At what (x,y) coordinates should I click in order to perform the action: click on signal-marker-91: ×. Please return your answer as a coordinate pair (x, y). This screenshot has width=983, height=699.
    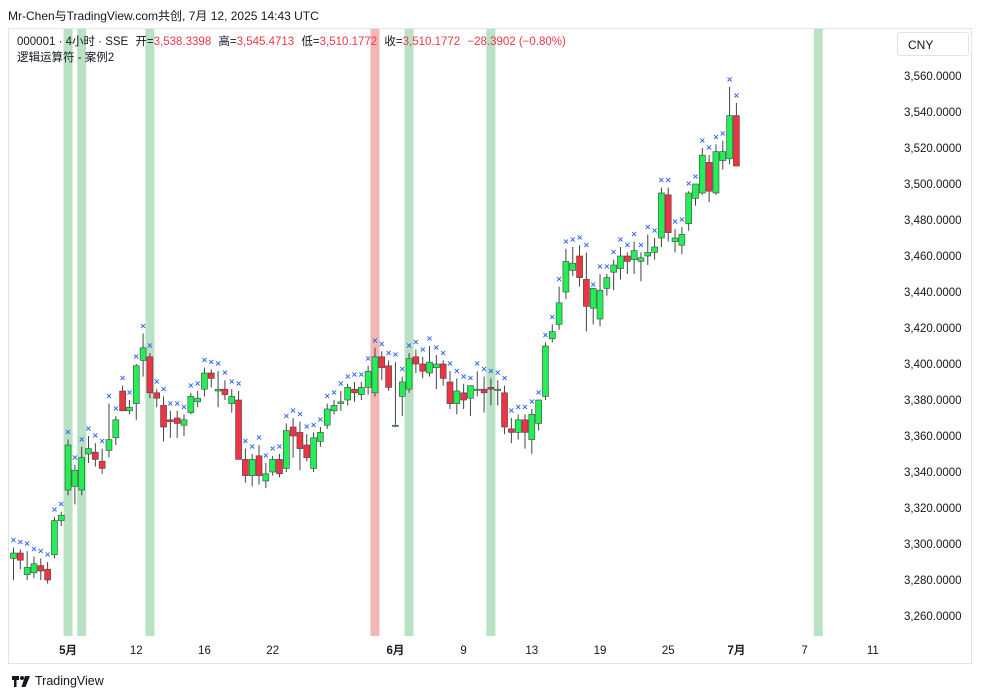
    Looking at the image, I should click on (634, 234).